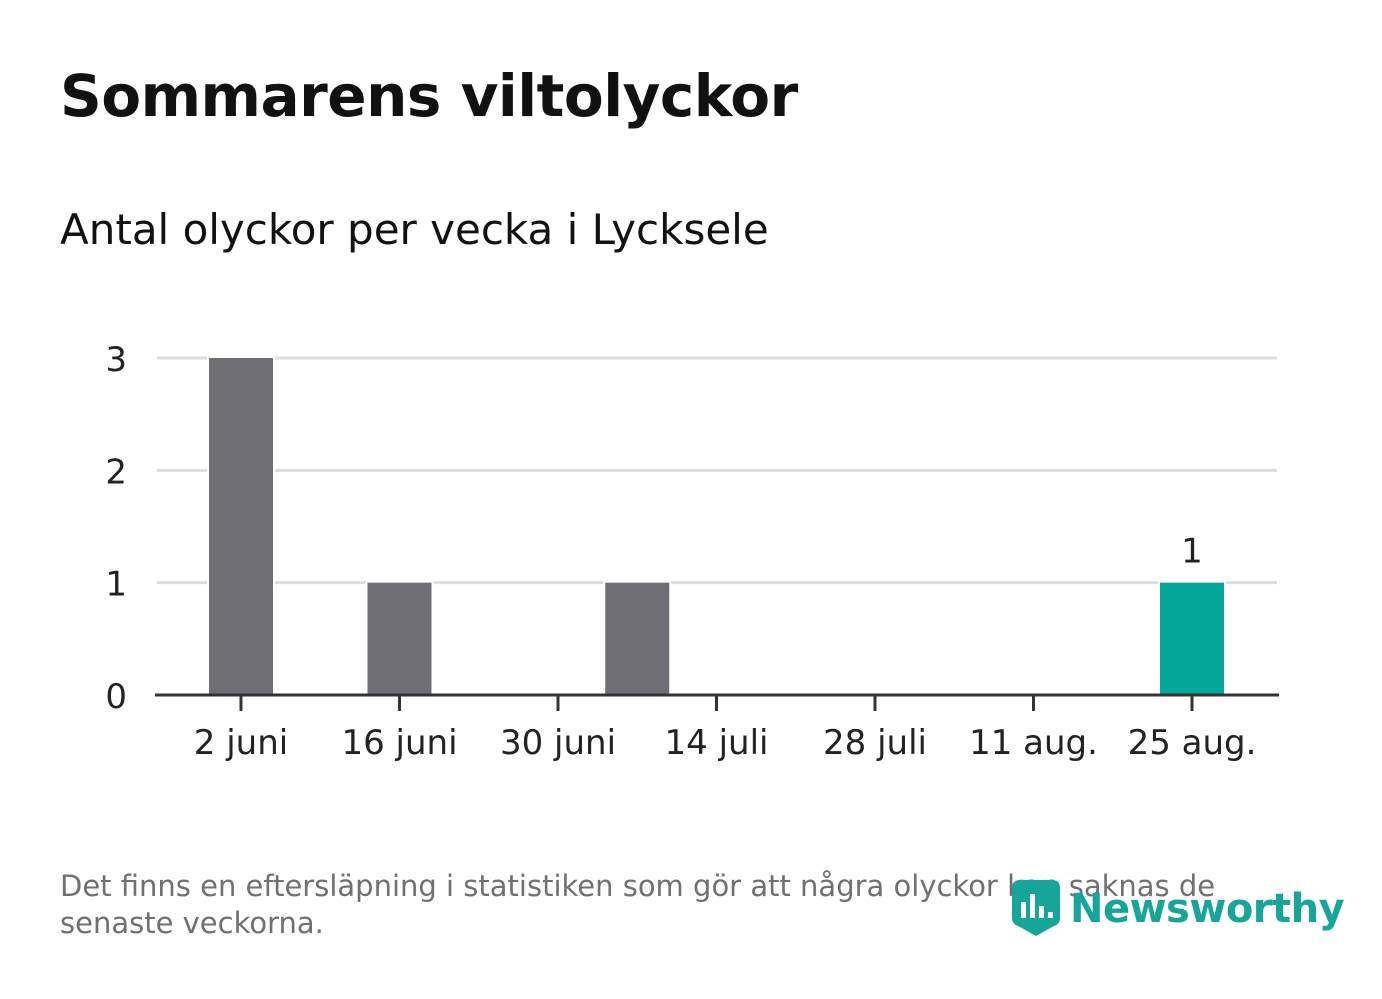  What do you see at coordinates (1033, 743) in the screenshot?
I see `x-tick-label-5: 11 aug.` at bounding box center [1033, 743].